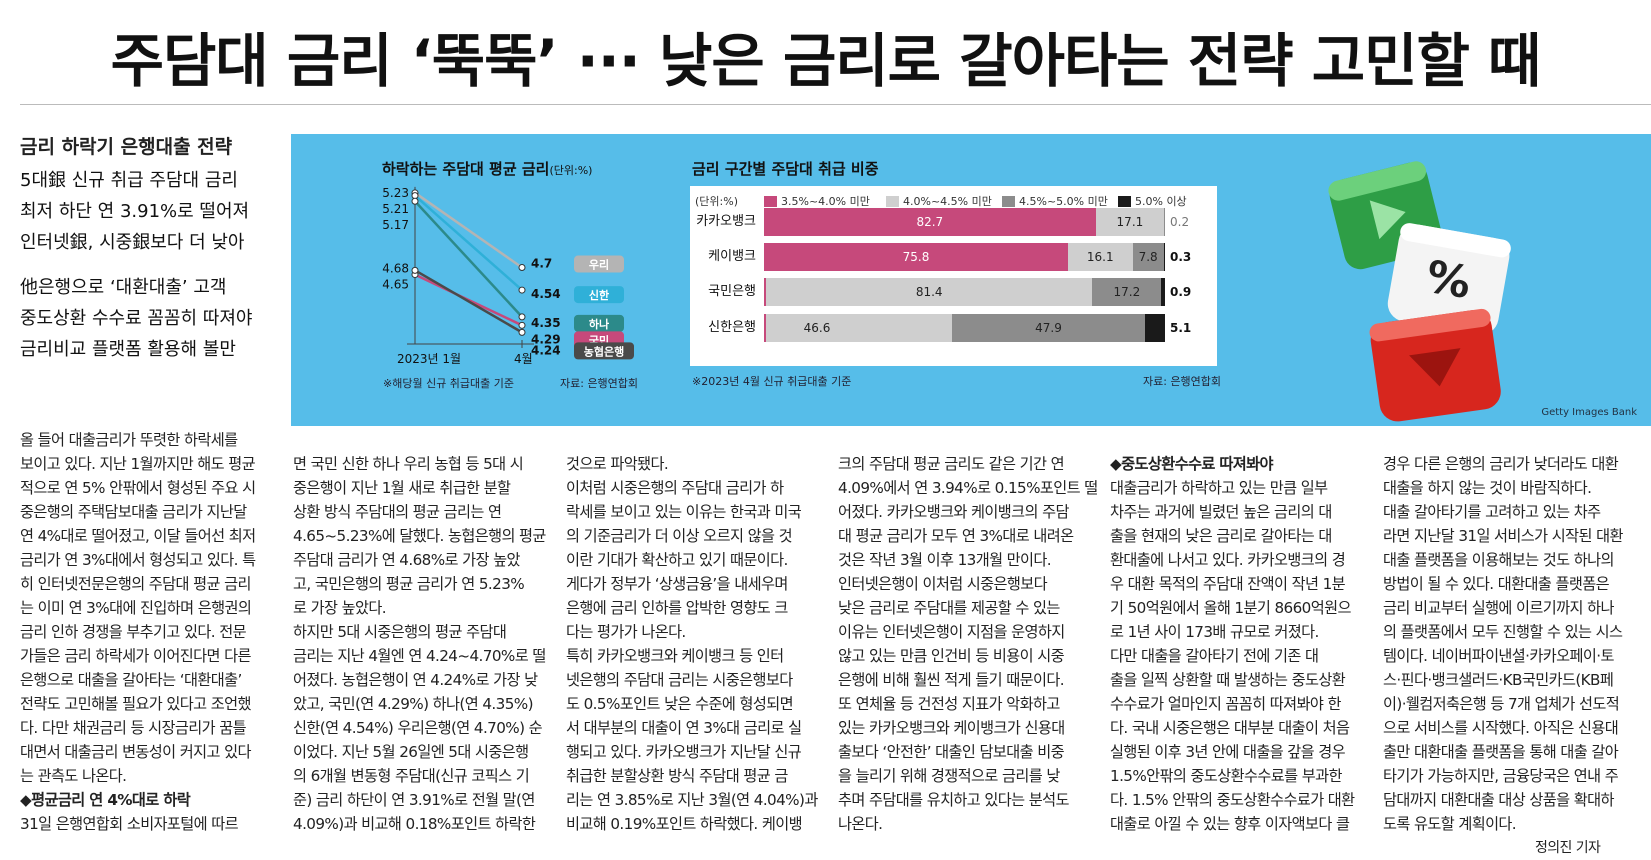 Image resolution: width=1651 pixels, height=860 pixels. Describe the element at coordinates (1498, 656) in the screenshot. I see `article-line: 템이다. 네이버파이낸셜·카카오페이·토` at that location.